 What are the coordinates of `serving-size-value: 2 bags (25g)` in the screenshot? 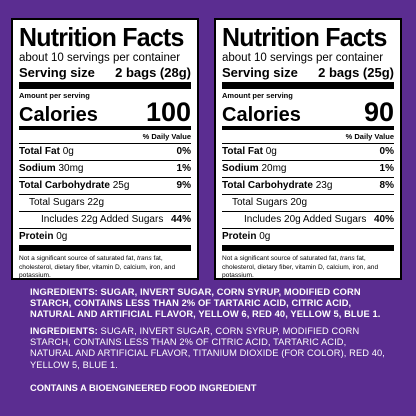 It's located at (356, 72).